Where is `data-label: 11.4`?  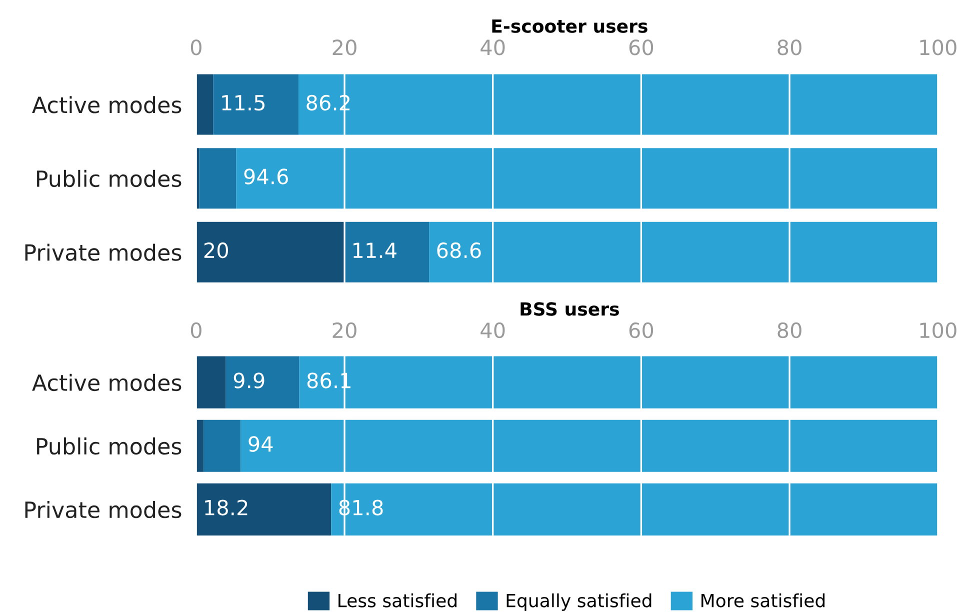
data-label: 11.4 is located at coordinates (374, 250).